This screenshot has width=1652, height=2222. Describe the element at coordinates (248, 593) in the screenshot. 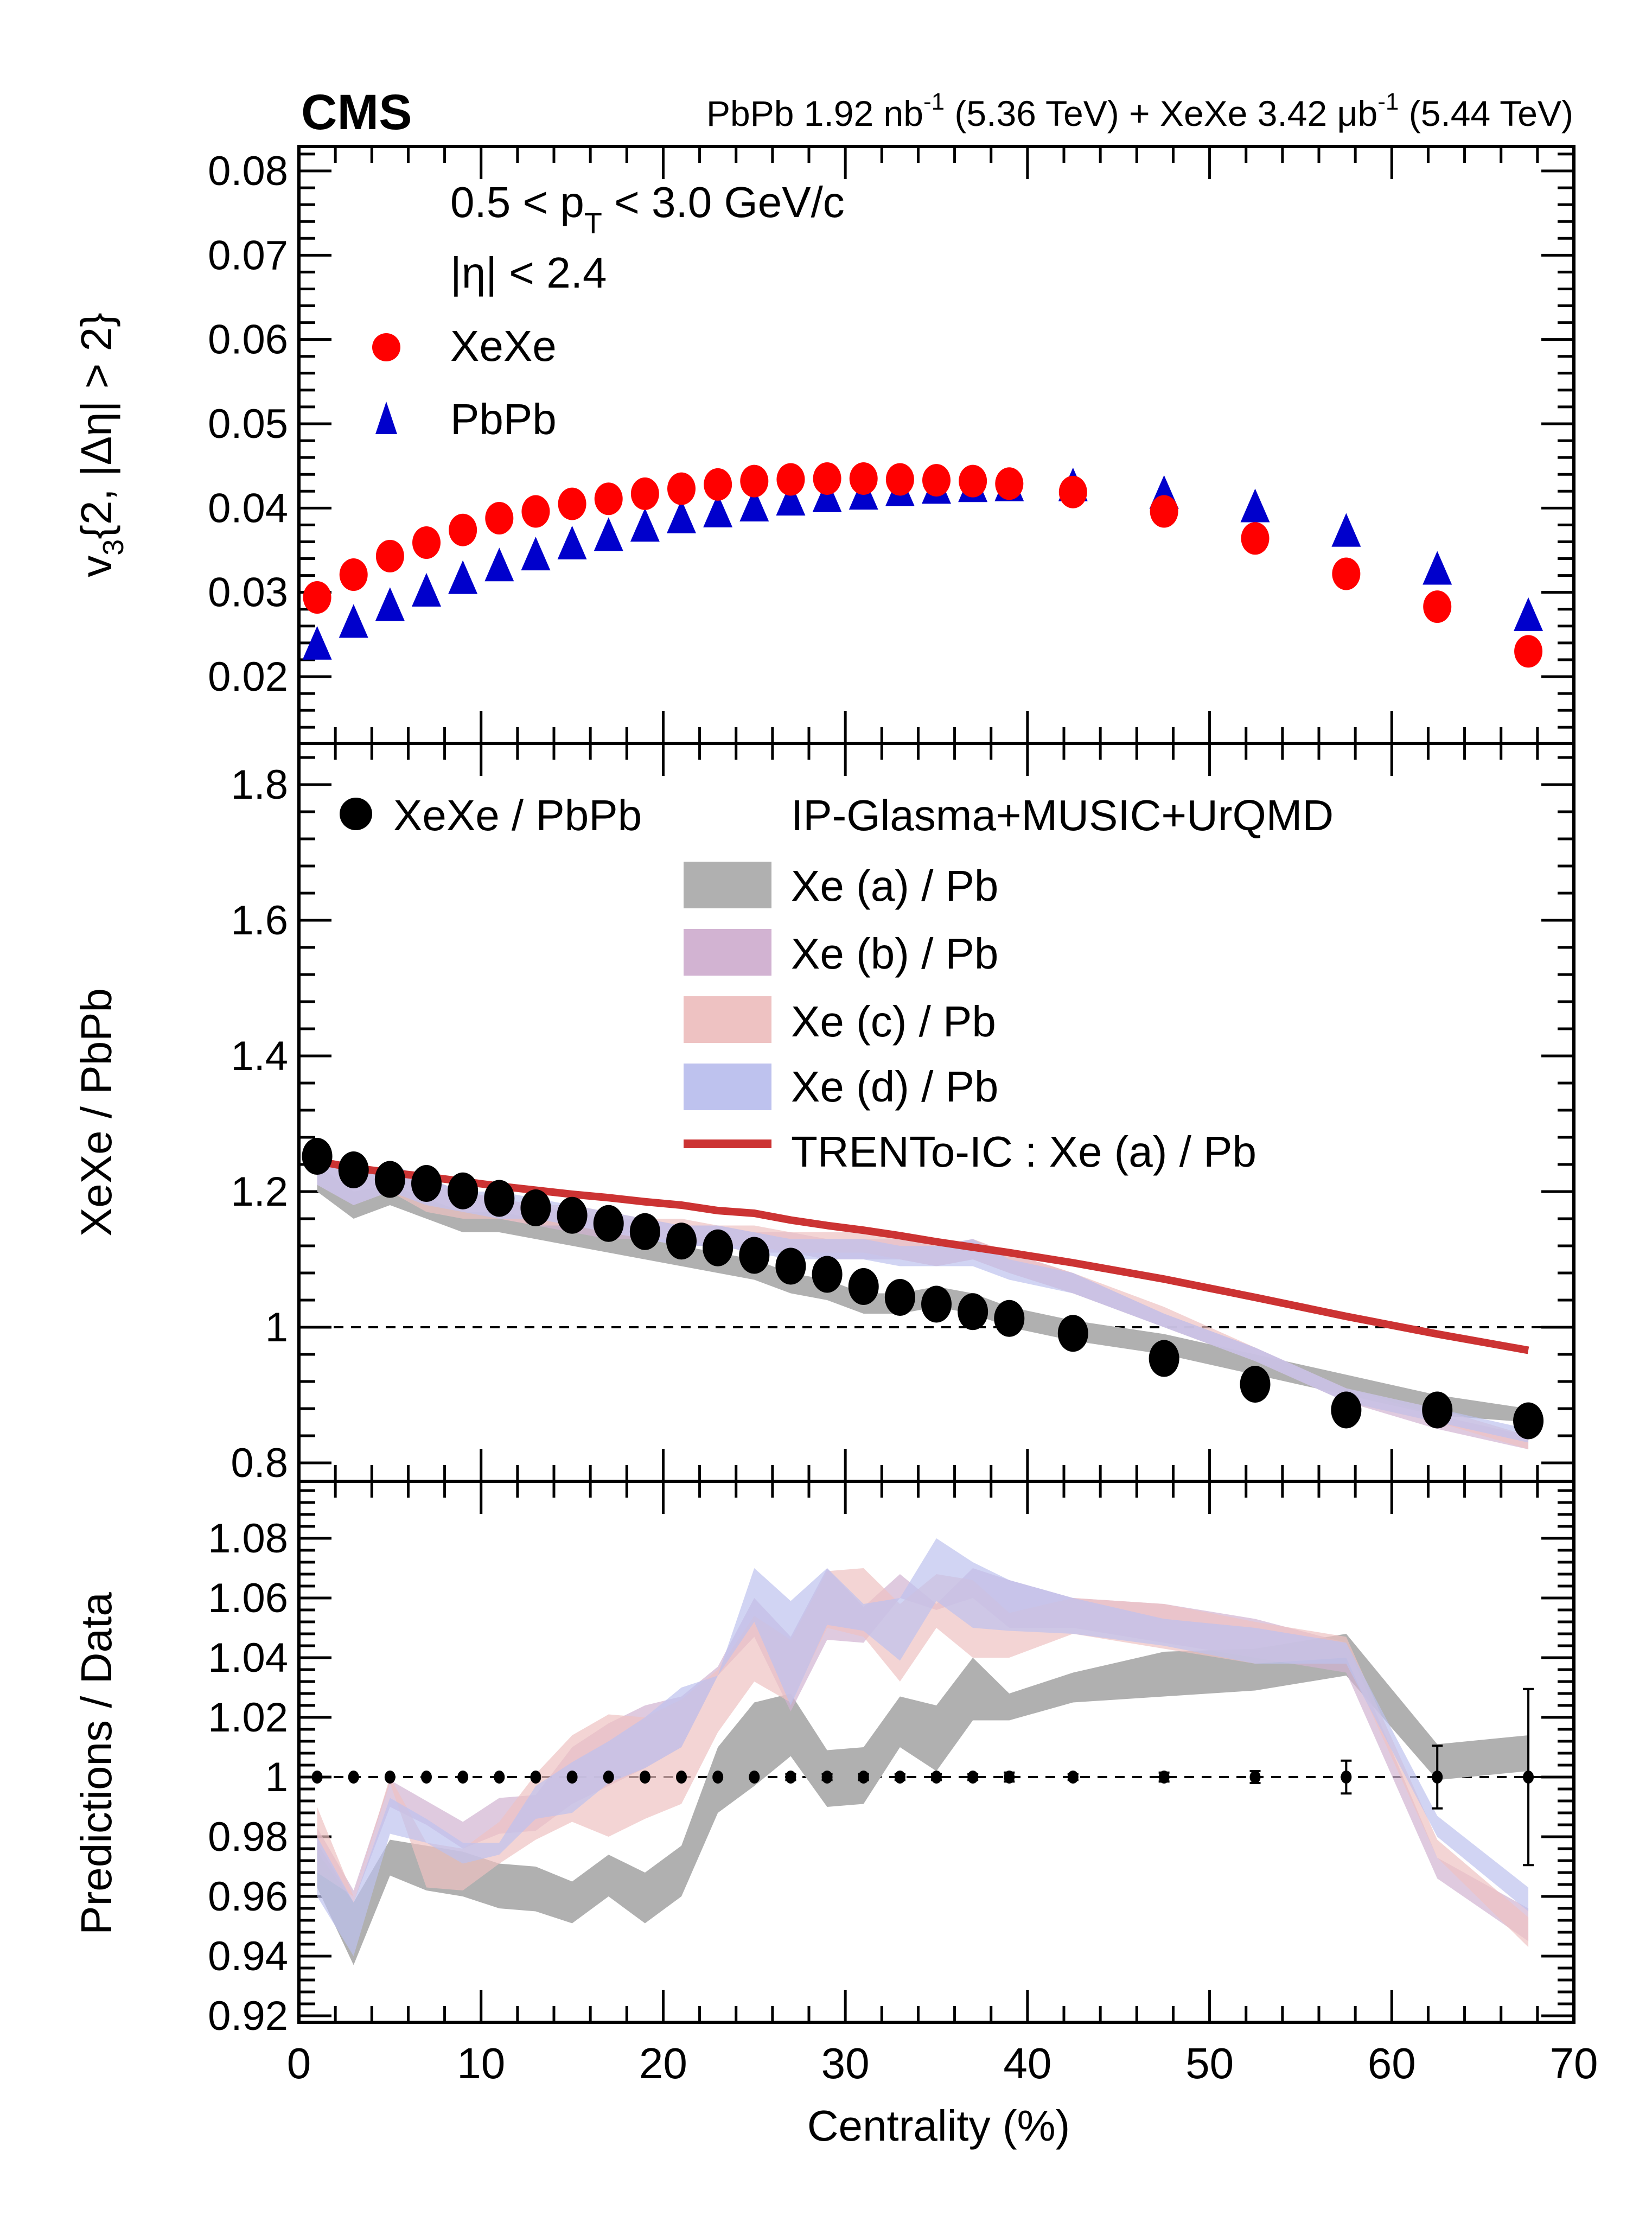

I see `y-tick-label: 0.03` at that location.